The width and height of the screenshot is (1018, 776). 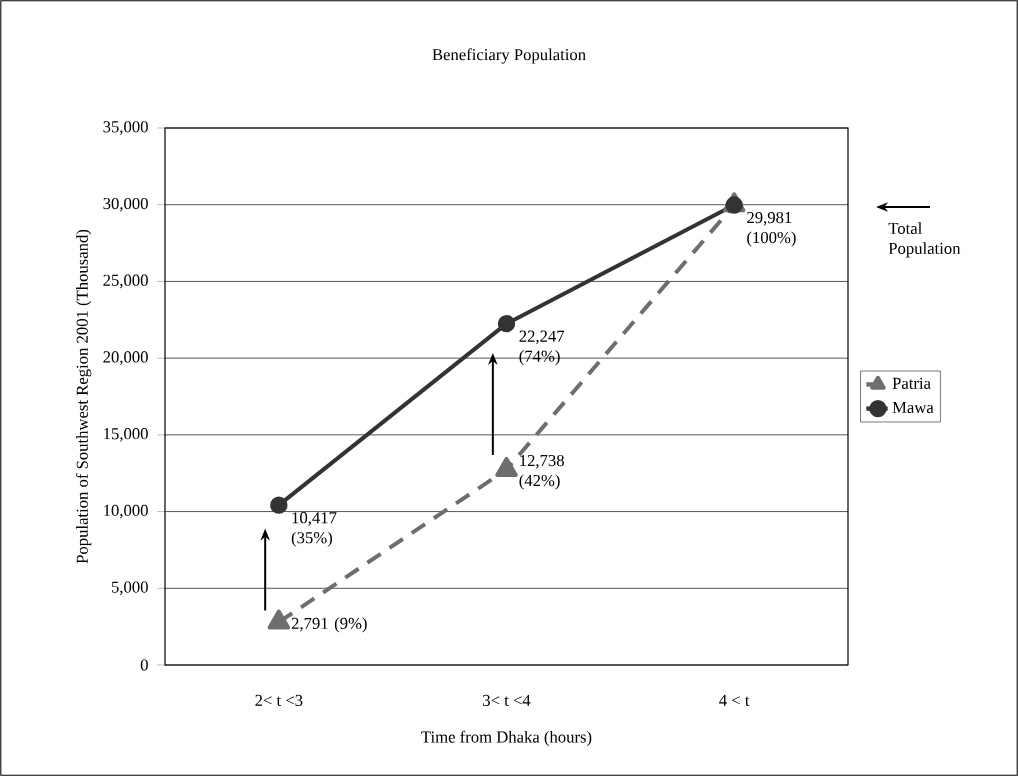 I want to click on x-tick-label: 4 < t, so click(x=734, y=700).